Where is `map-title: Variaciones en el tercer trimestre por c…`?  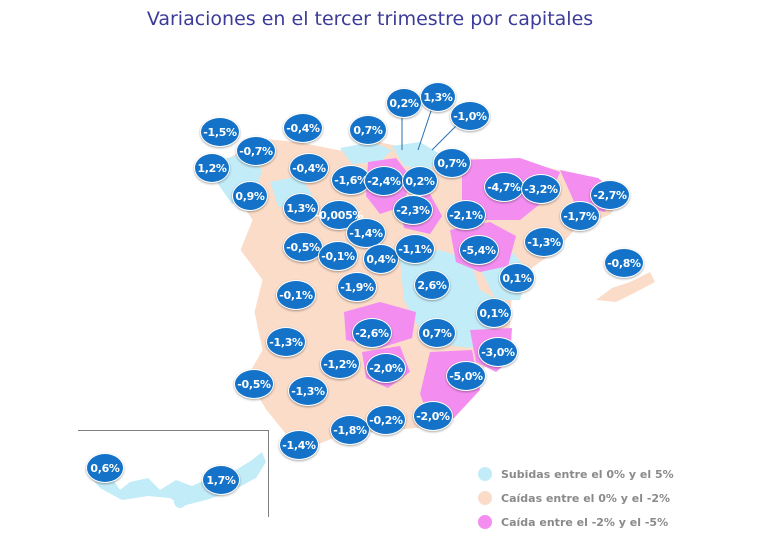
map-title: Variaciones en el tercer trimestre por c… is located at coordinates (370, 19).